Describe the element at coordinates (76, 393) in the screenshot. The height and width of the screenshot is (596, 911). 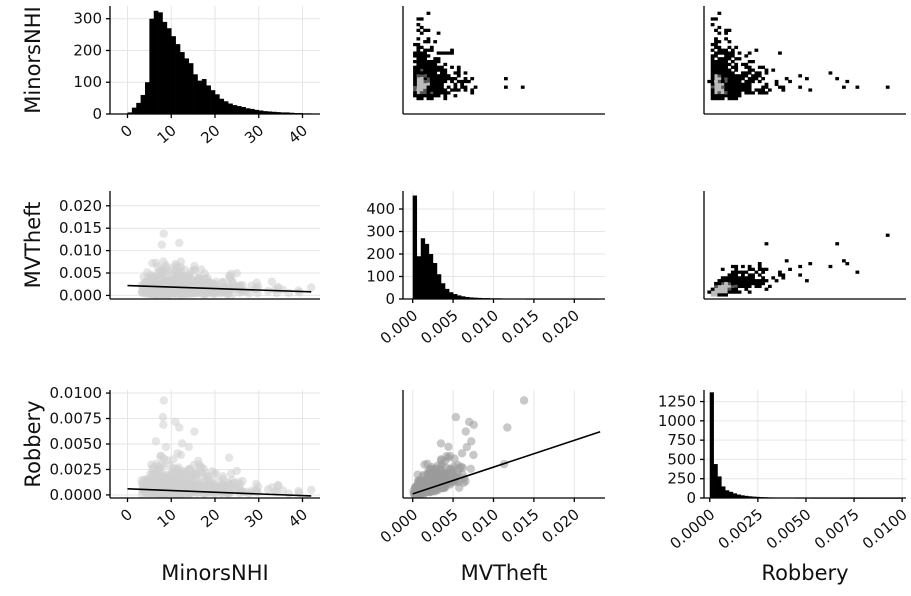
I see `y-tick-label: 0.0100` at that location.